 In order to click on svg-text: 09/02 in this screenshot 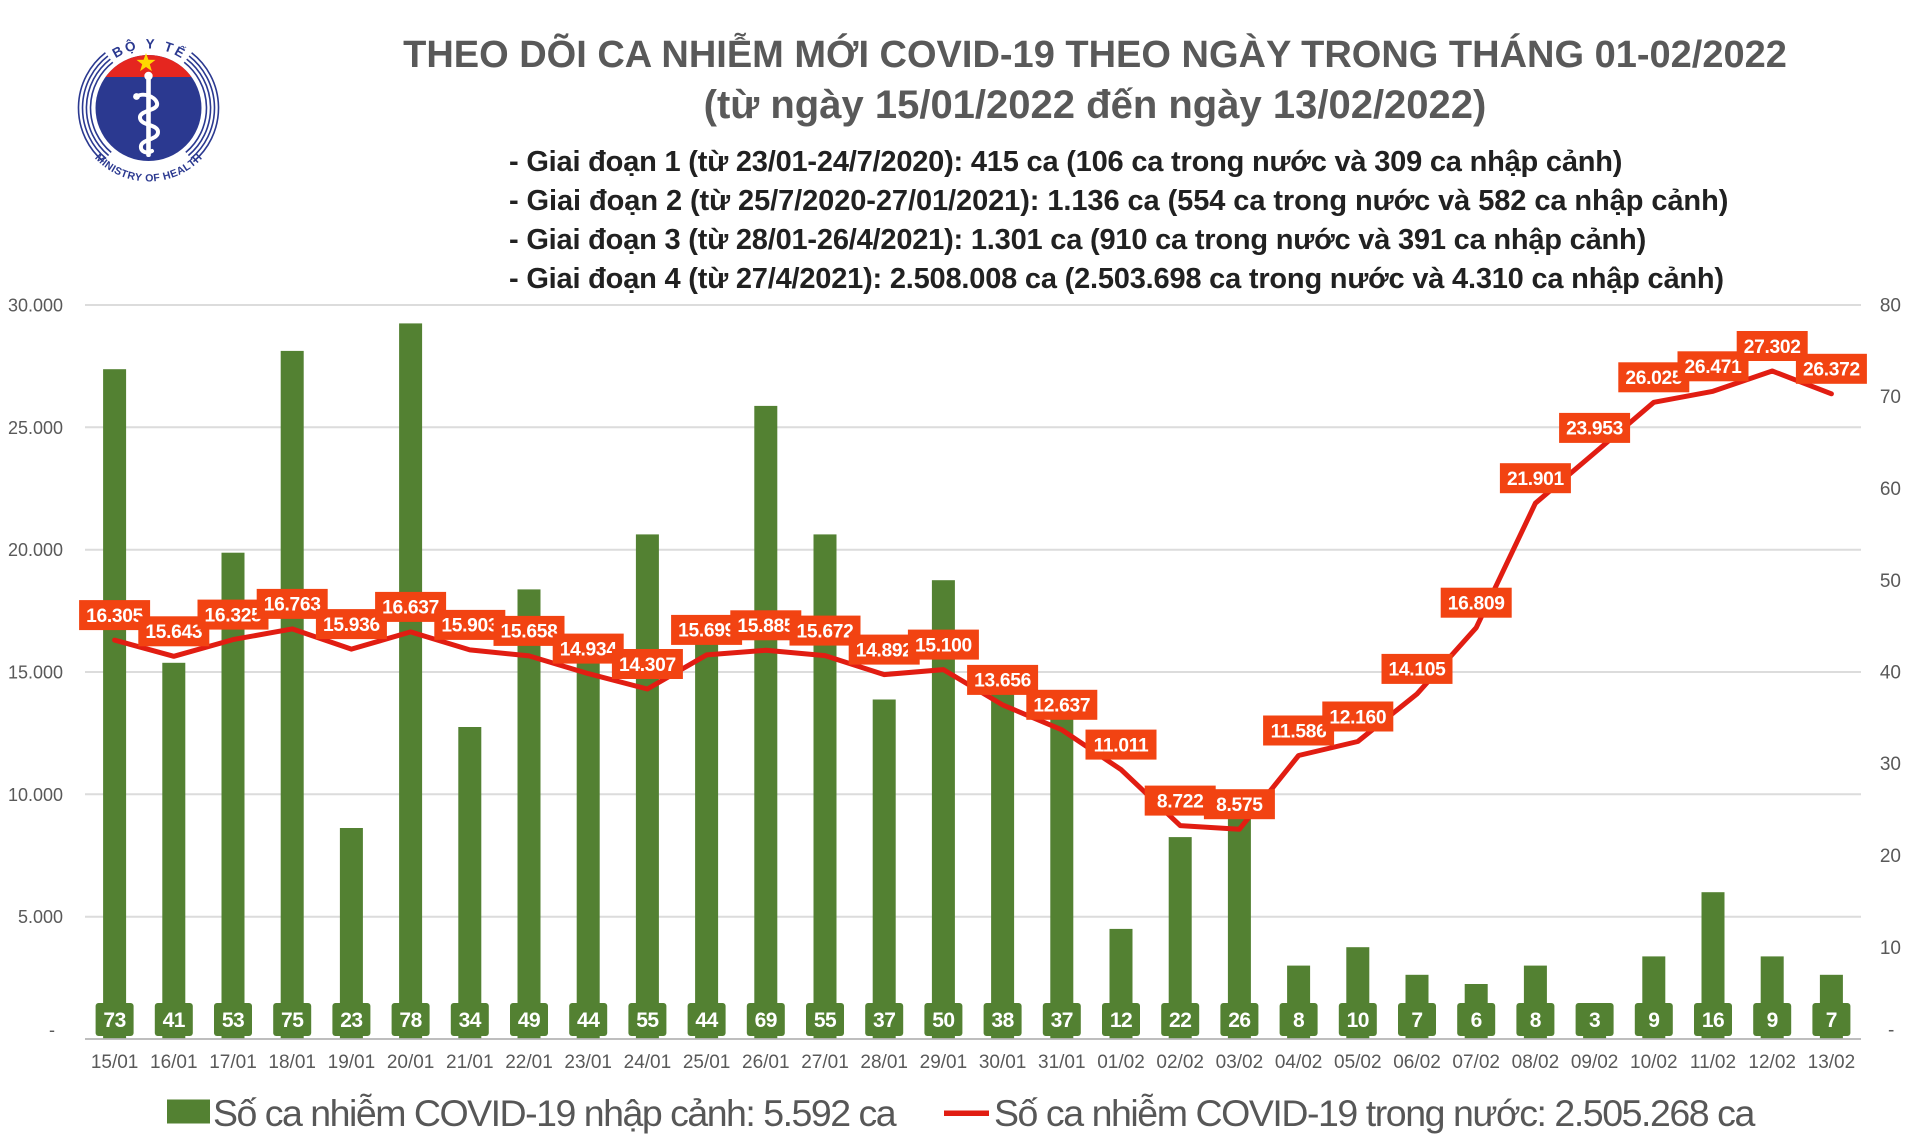, I will do `click(1595, 1062)`.